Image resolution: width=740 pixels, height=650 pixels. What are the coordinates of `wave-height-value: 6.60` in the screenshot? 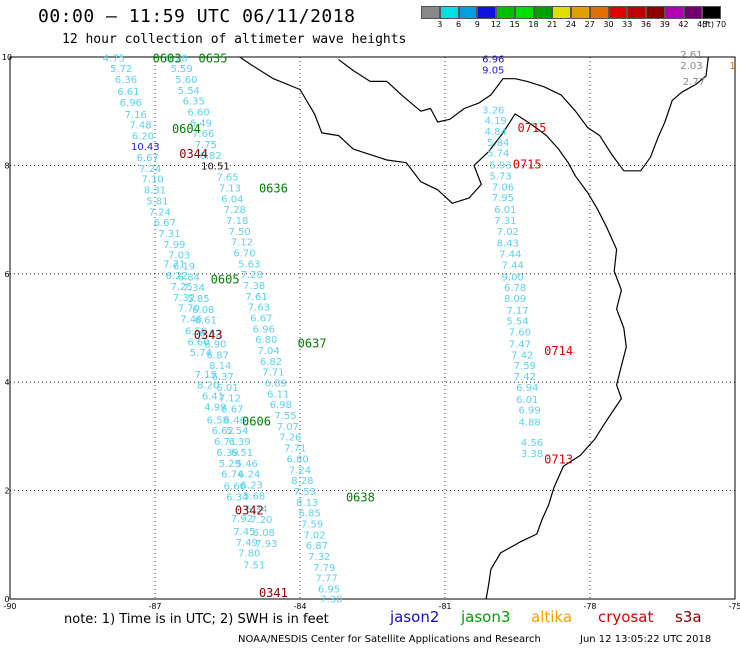 It's located at (198, 342).